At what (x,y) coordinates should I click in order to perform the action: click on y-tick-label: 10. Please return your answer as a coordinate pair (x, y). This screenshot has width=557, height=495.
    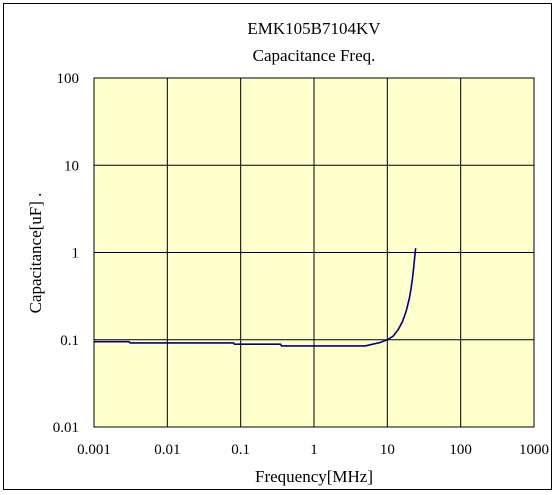
    Looking at the image, I should click on (71, 166).